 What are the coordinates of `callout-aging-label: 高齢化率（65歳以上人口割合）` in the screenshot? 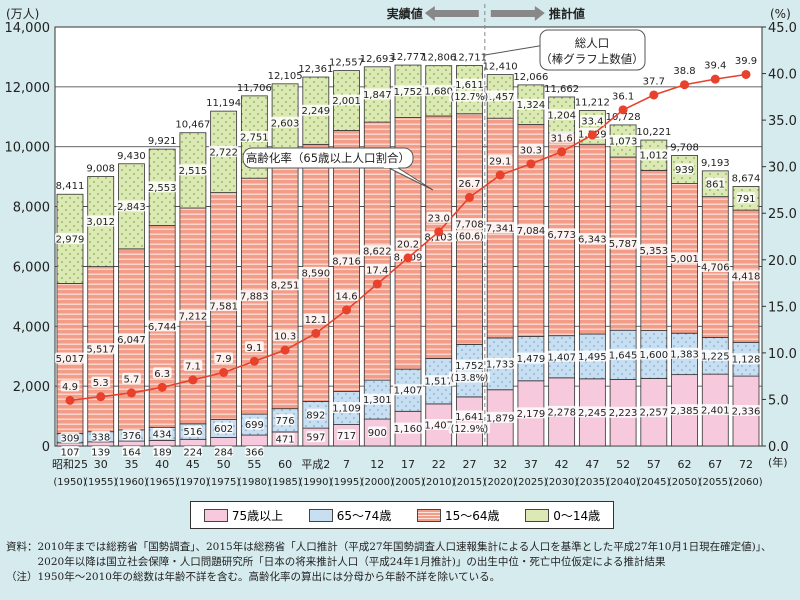 It's located at (328, 158).